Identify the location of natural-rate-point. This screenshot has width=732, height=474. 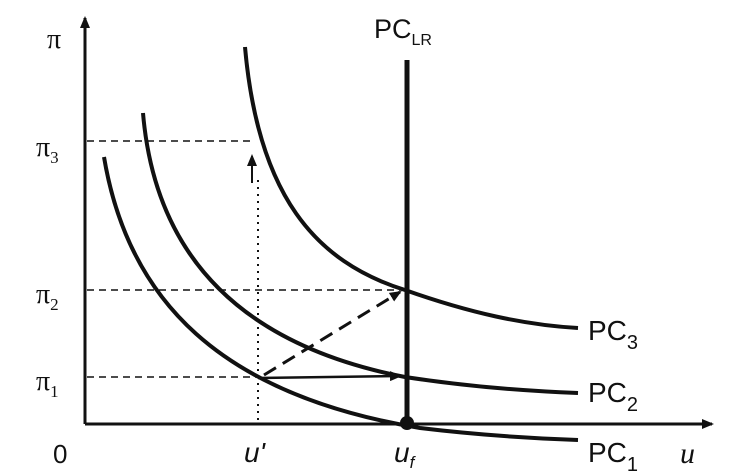
(407, 423).